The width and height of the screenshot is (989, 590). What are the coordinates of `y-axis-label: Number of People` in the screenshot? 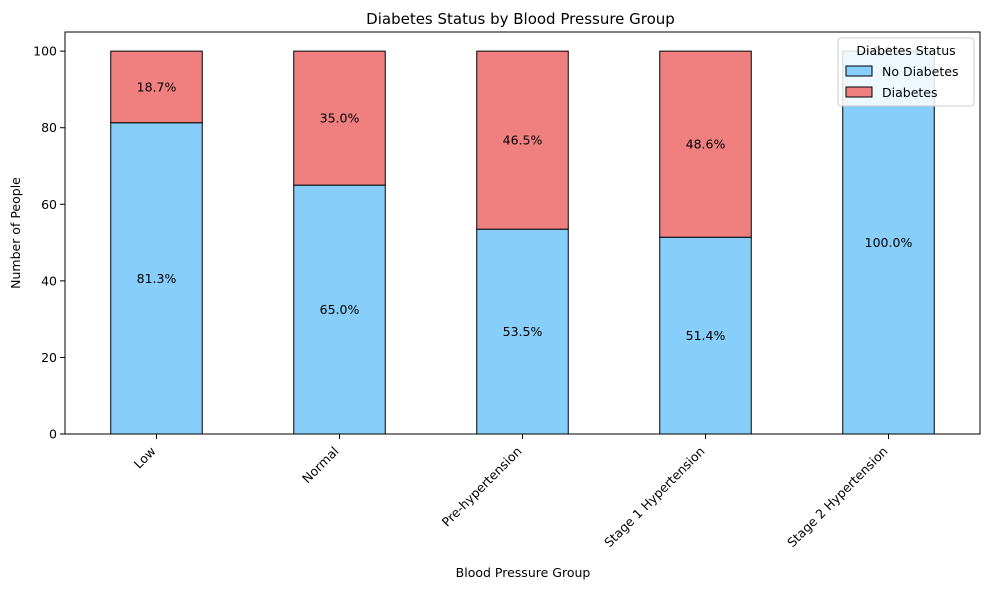 It's located at (15, 233).